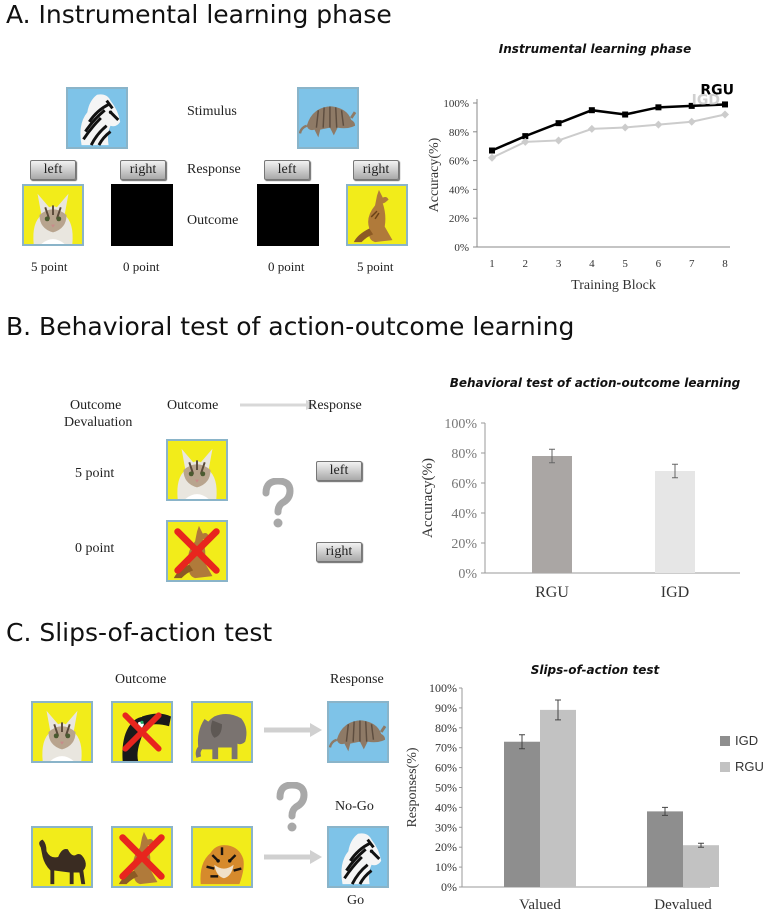 This screenshot has height=914, width=777. I want to click on y-tick-label: 70%, so click(446, 748).